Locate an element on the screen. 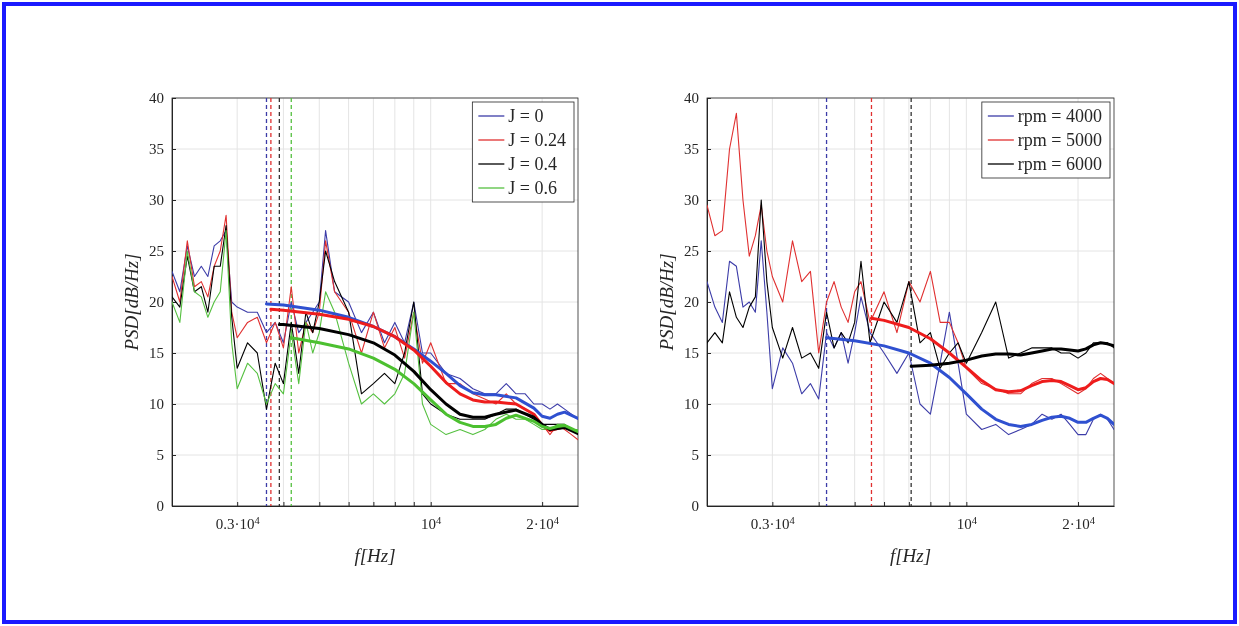  legend-label: rpm = 5000 is located at coordinates (1059, 140).